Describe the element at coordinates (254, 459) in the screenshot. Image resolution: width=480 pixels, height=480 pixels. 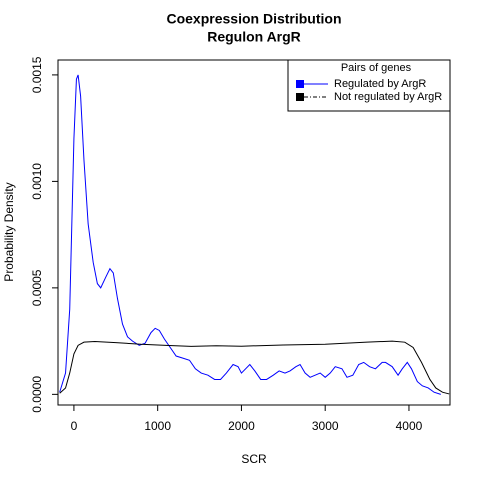
I see `x-axis-label: SCR` at that location.